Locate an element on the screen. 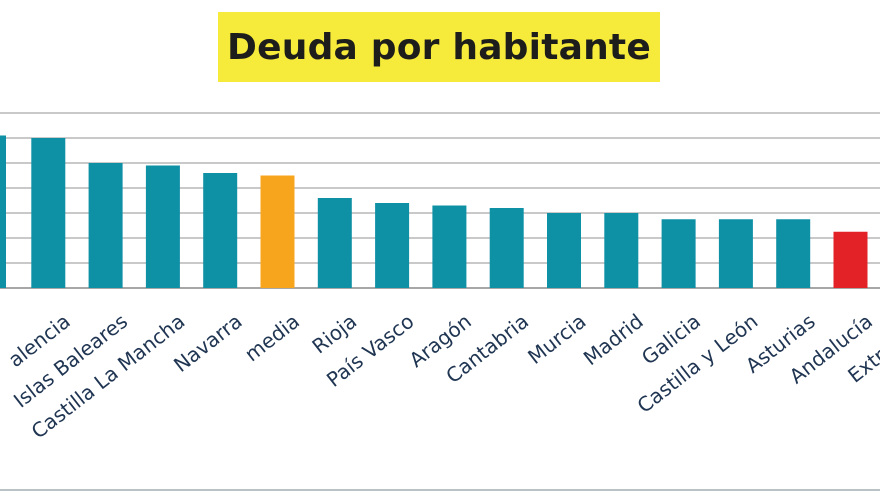  chart-title-box: Deuda por habitante is located at coordinates (439, 47).